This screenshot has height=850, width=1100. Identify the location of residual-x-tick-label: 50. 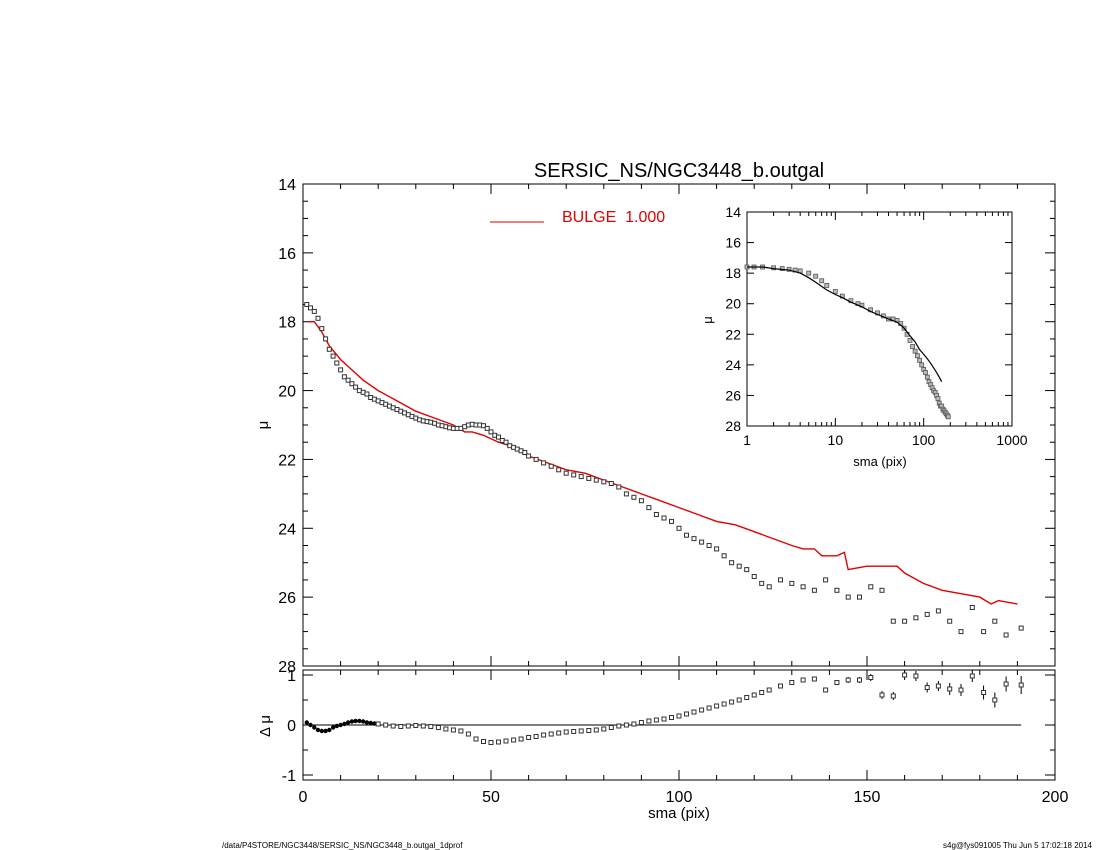
(491, 797).